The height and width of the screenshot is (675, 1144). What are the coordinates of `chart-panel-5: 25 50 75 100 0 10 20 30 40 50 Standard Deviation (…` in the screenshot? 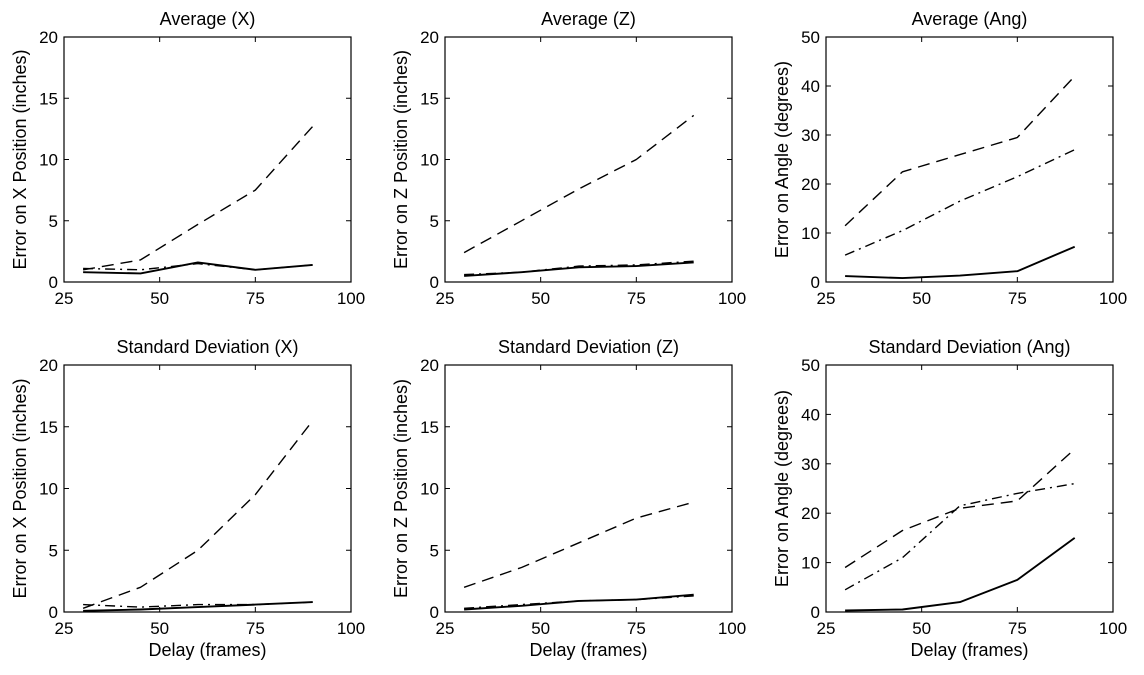 It's located at (949, 498).